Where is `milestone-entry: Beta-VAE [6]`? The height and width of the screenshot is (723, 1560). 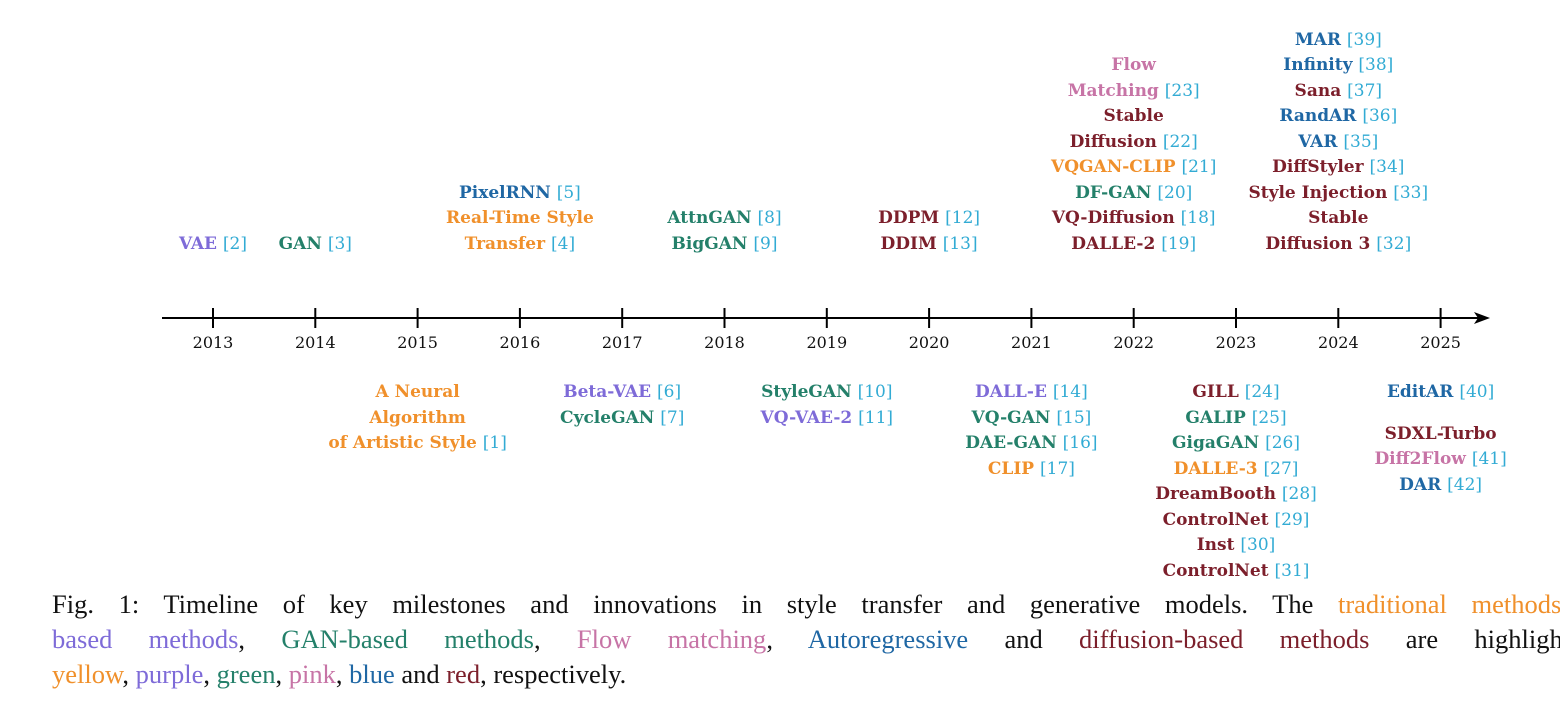 milestone-entry: Beta-VAE [6] is located at coordinates (622, 393).